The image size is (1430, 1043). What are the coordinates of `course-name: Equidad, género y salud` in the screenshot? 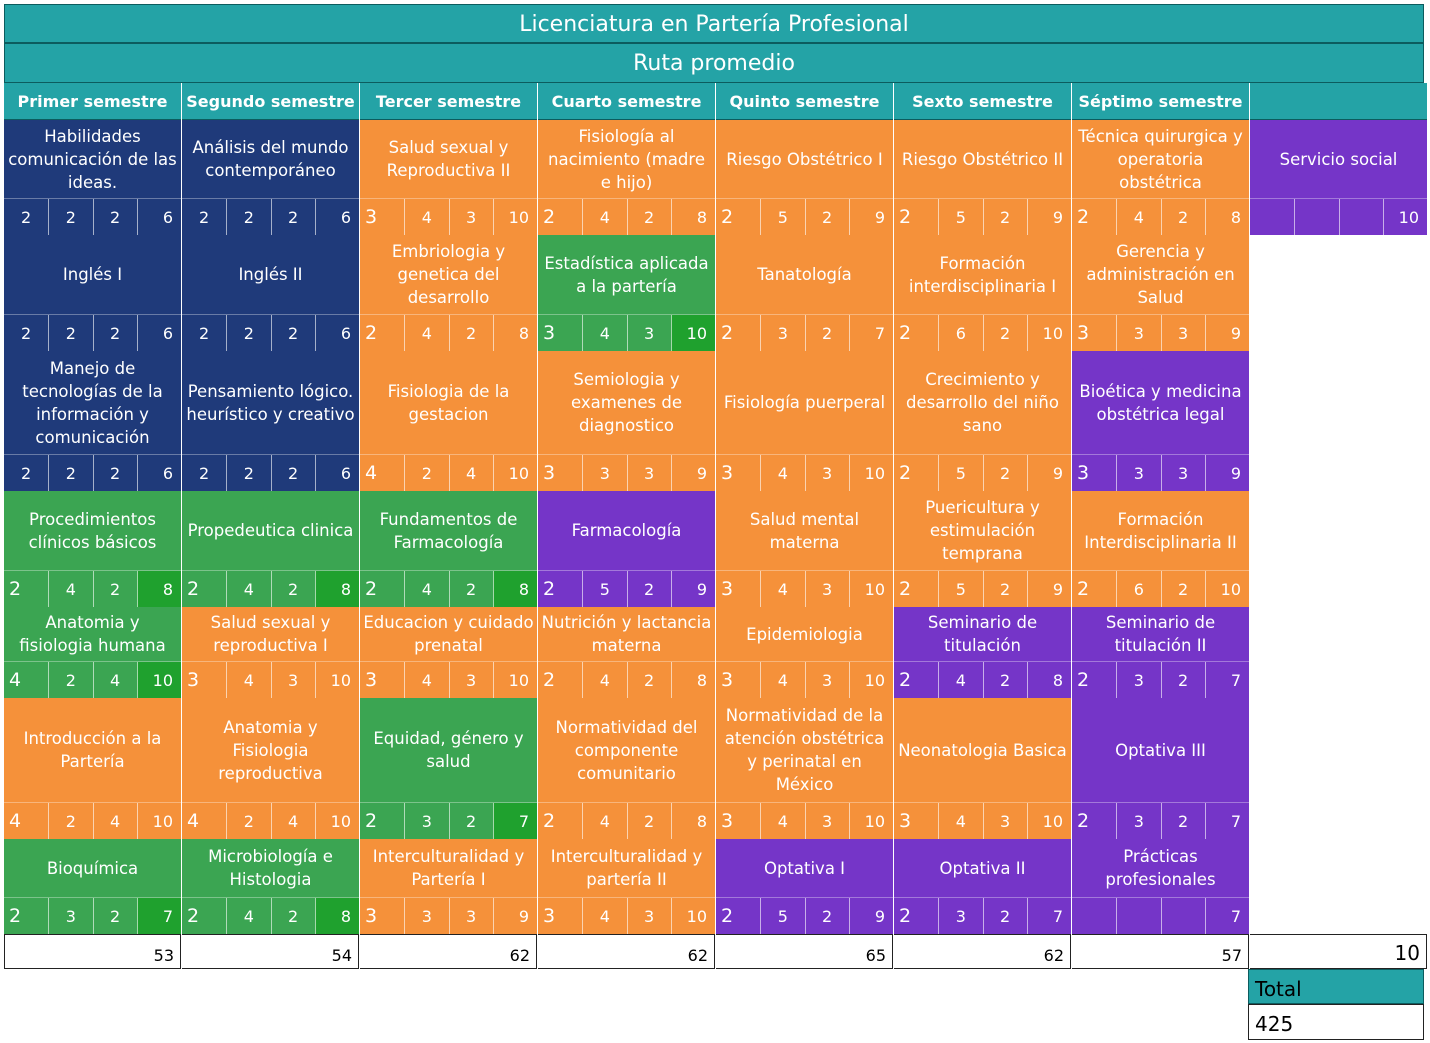 It's located at (448, 750).